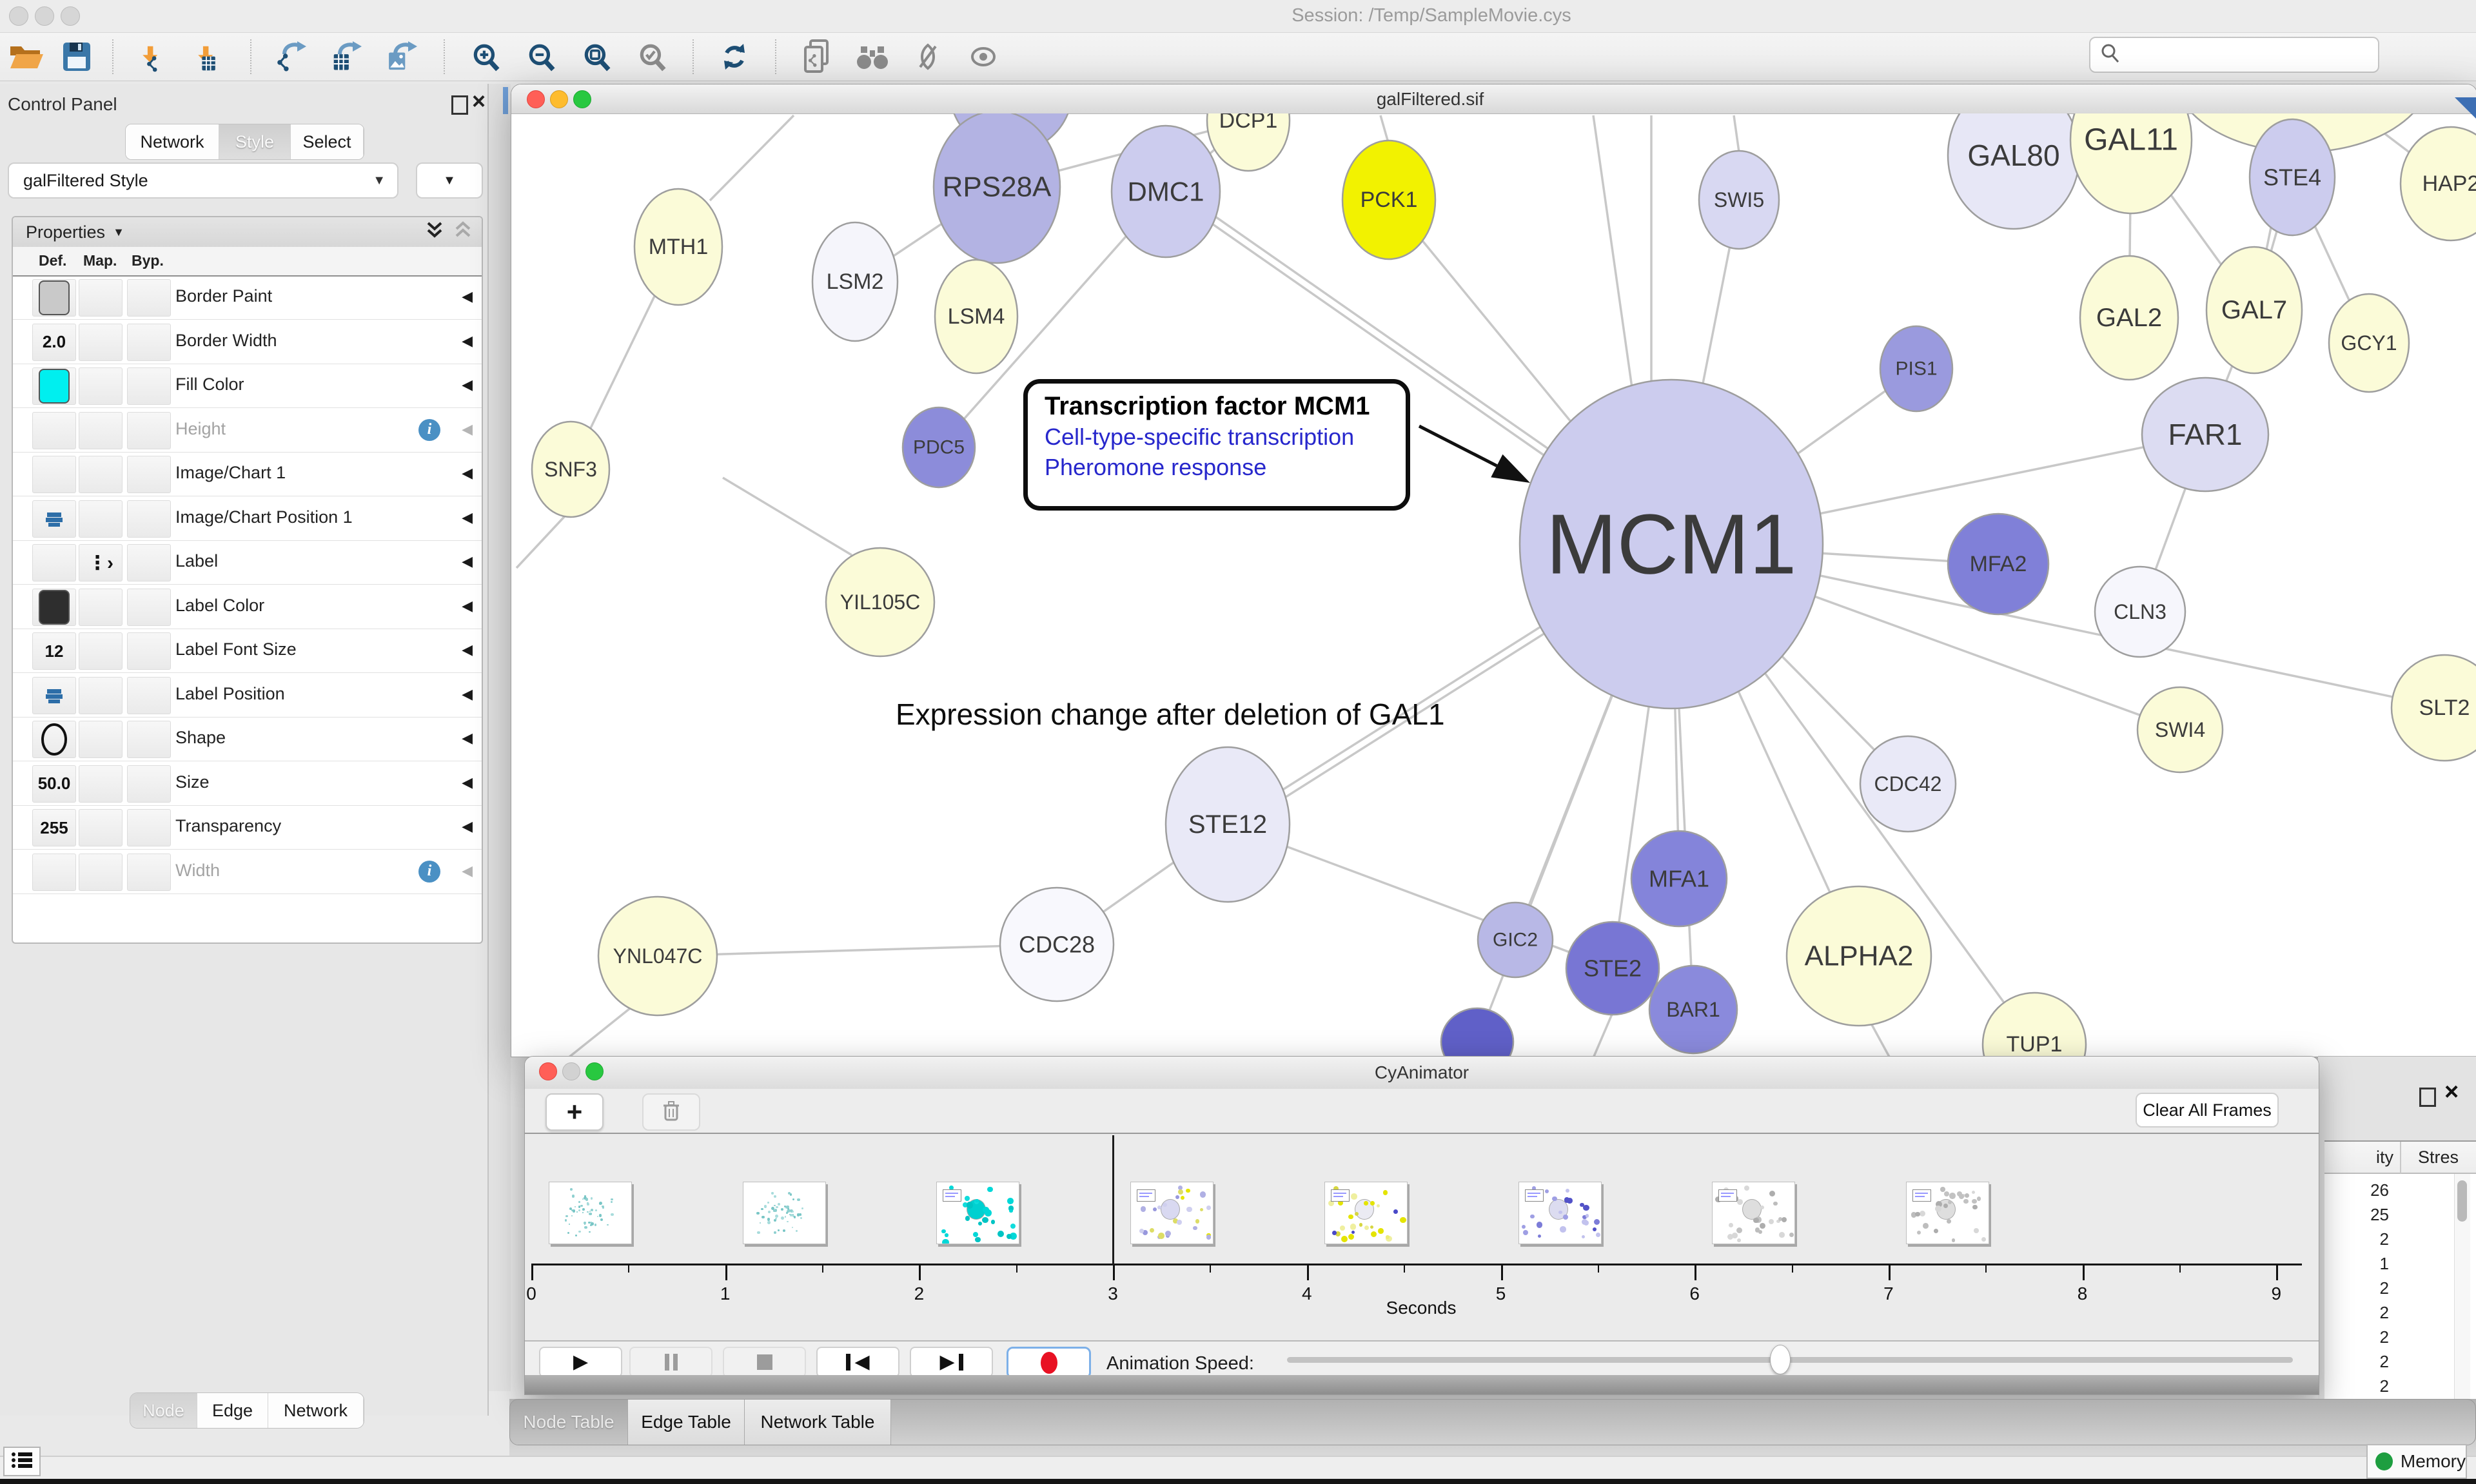  I want to click on tab-select: Select, so click(327, 141).